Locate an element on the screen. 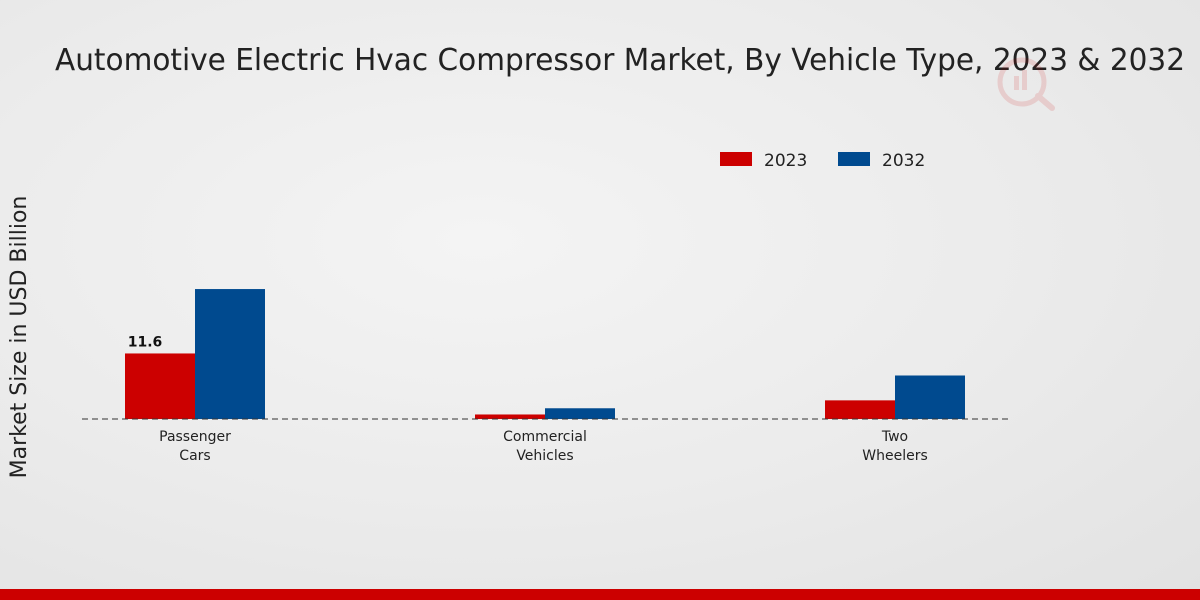  x-tick-label: Two is located at coordinates (894, 437).